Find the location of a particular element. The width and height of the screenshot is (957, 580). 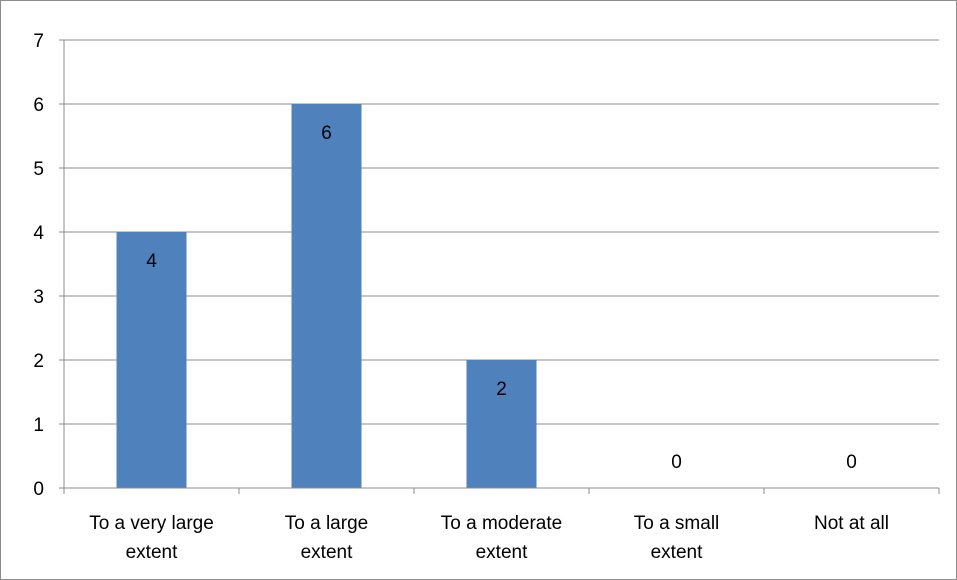

y-tick-label: 2 is located at coordinates (38, 361).